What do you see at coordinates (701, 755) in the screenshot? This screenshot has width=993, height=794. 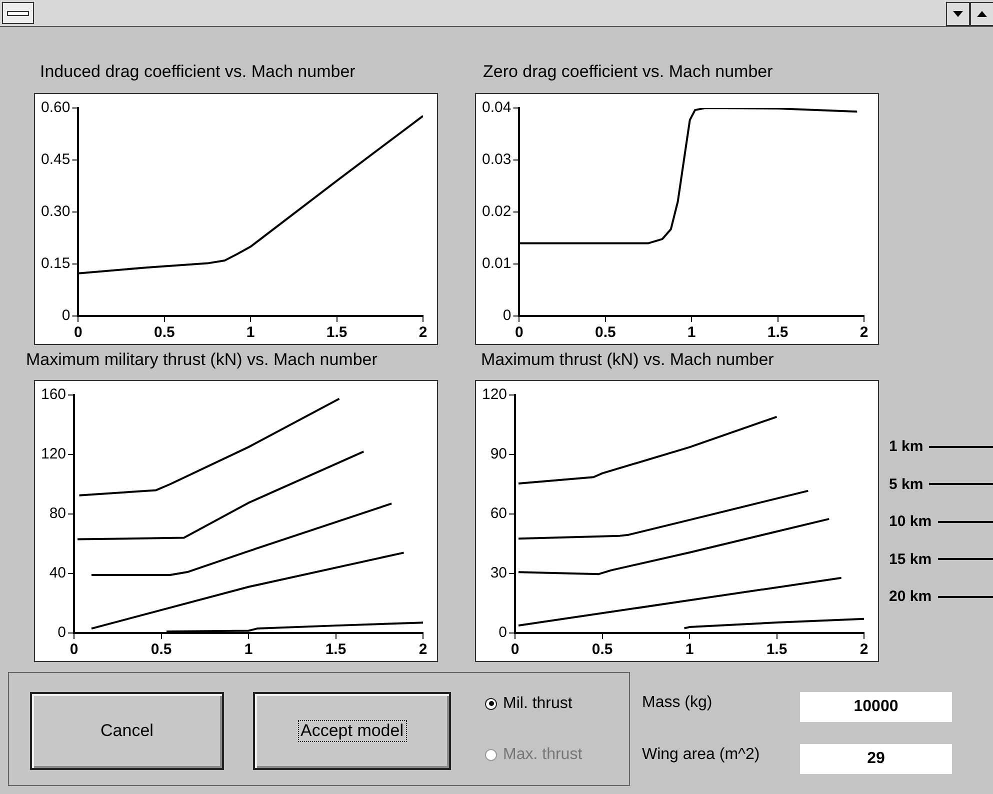 I see `text: Wing area (m^2)` at bounding box center [701, 755].